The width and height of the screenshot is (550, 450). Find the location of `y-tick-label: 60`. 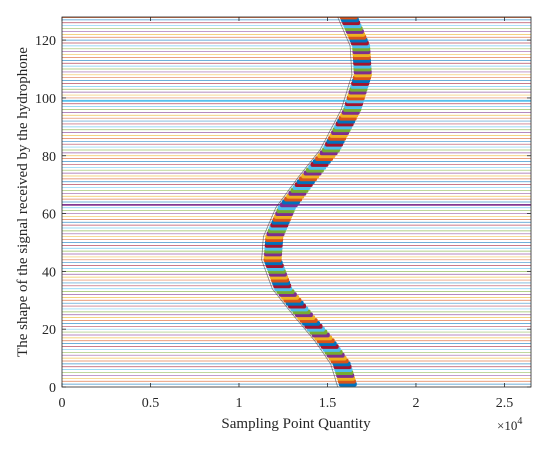

y-tick-label: 60 is located at coordinates (49, 215).